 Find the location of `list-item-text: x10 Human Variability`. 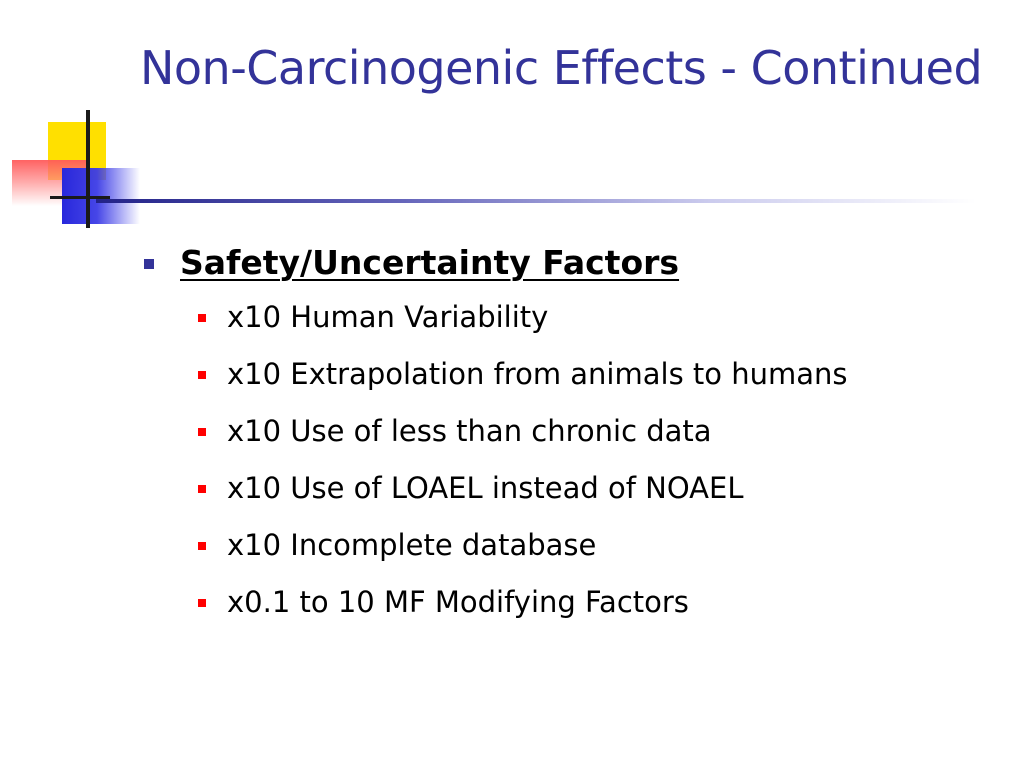

list-item-text: x10 Human Variability is located at coordinates (388, 316).